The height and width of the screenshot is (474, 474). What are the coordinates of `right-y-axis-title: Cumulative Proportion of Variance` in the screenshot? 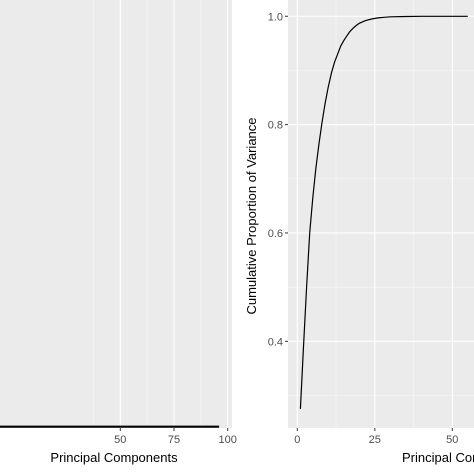 It's located at (251, 215).